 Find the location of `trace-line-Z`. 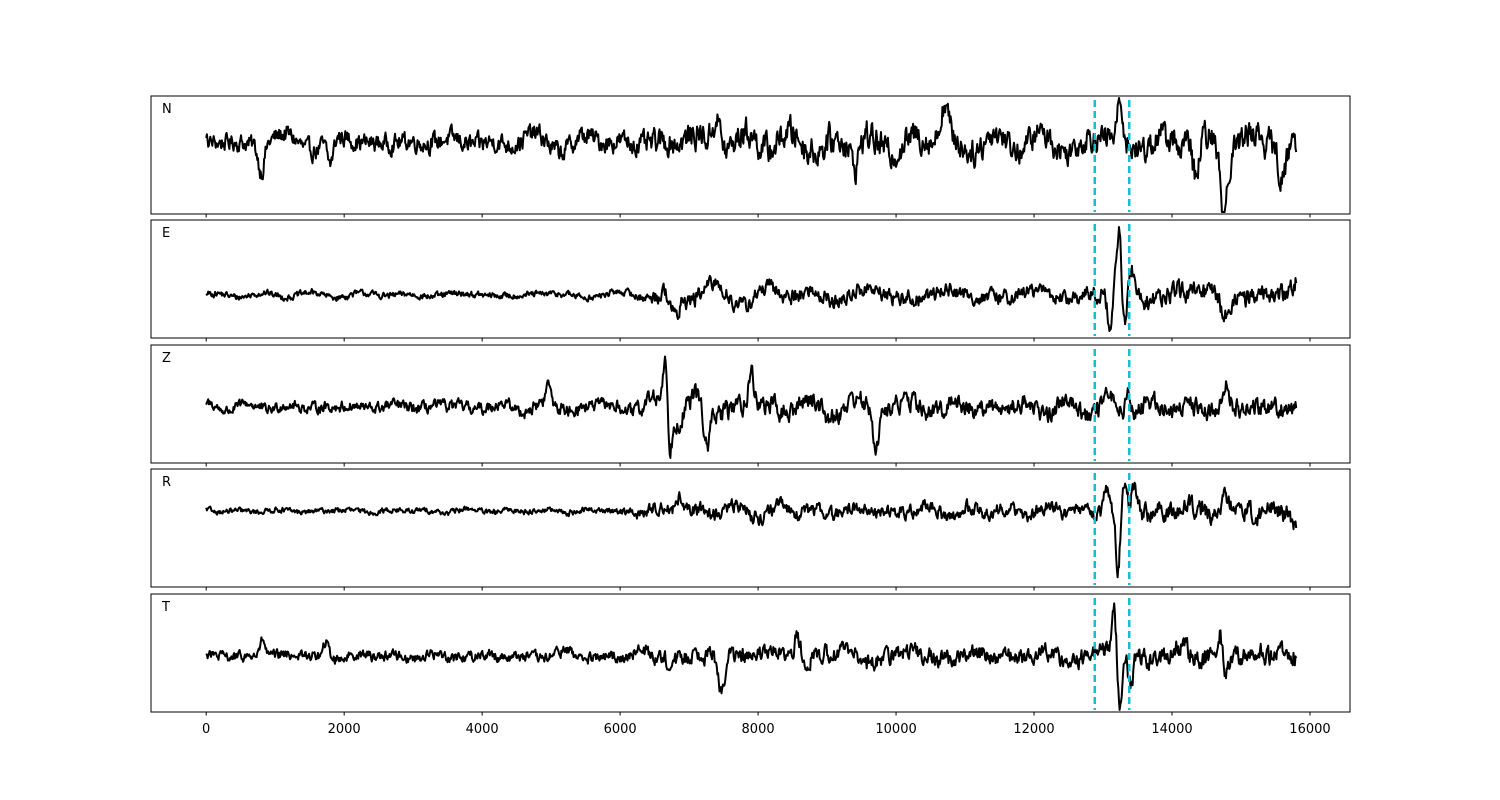

trace-line-Z is located at coordinates (751, 407).